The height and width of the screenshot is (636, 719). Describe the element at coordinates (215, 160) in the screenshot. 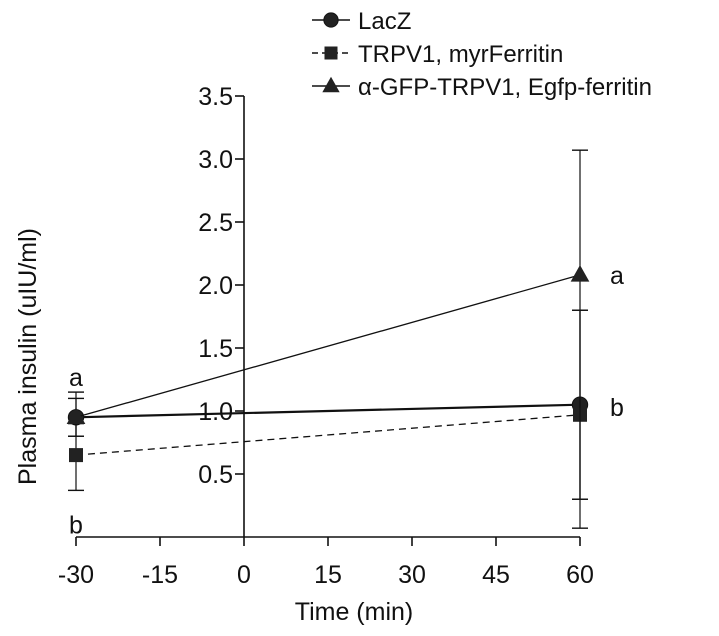

I see `y-tick-label: 3.0` at that location.